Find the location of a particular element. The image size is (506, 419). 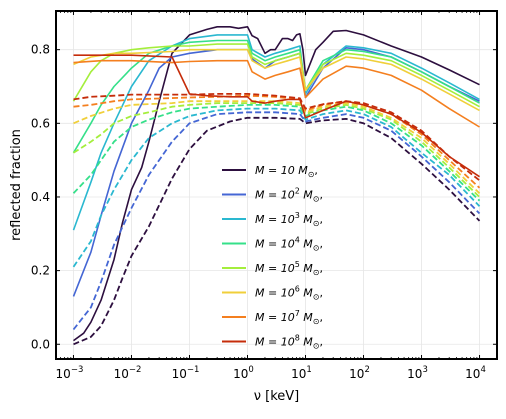

x-axis-label: ν [keV] is located at coordinates (277, 396).